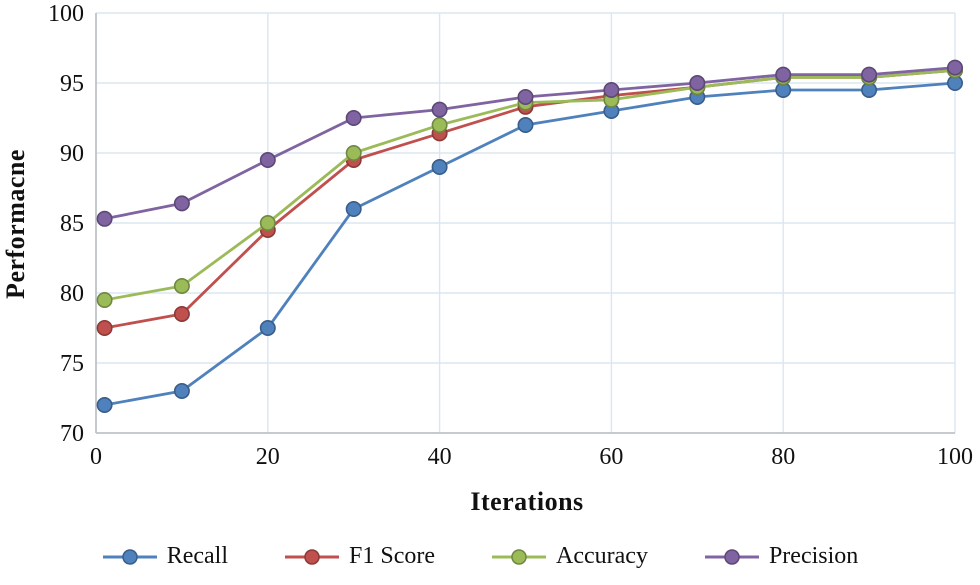 The width and height of the screenshot is (980, 585). I want to click on legend-item-recall: Recall, so click(165, 556).